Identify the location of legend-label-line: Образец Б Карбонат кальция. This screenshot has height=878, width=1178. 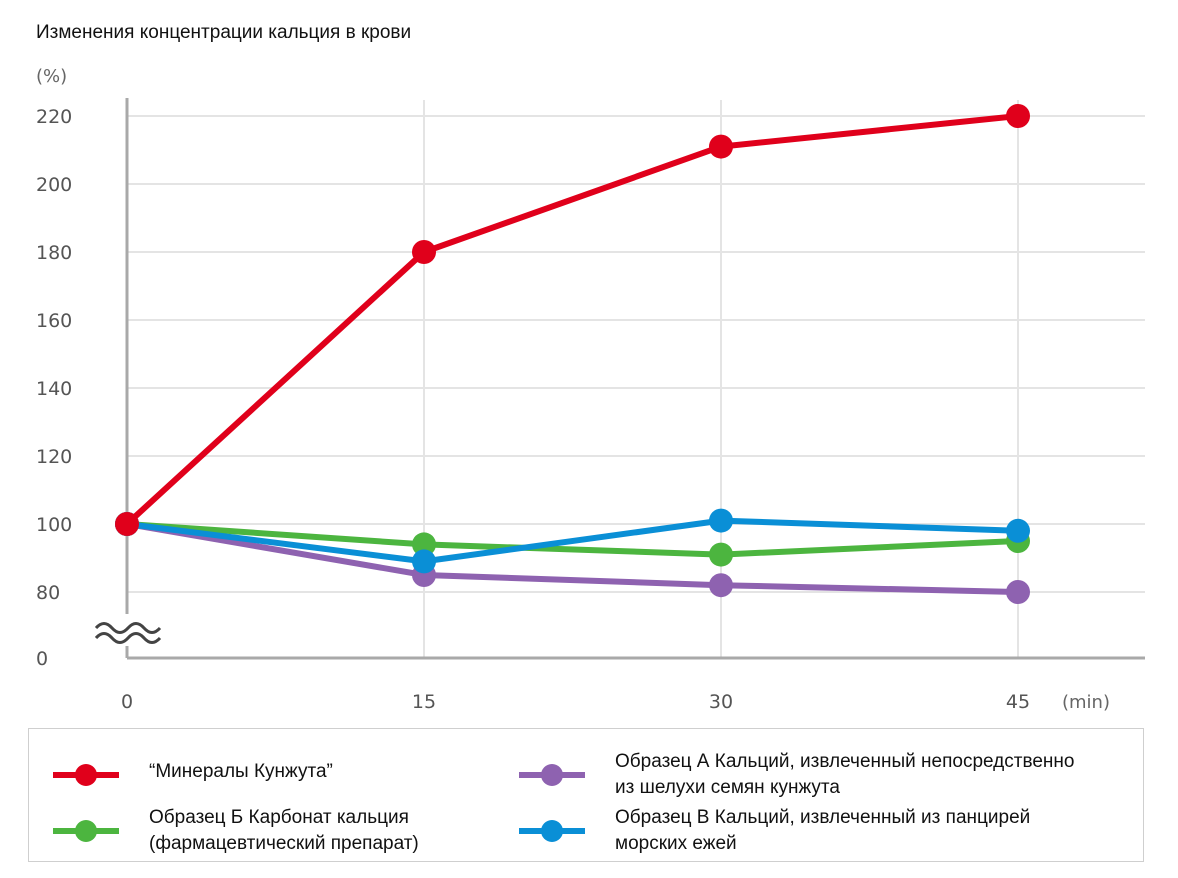
(279, 817).